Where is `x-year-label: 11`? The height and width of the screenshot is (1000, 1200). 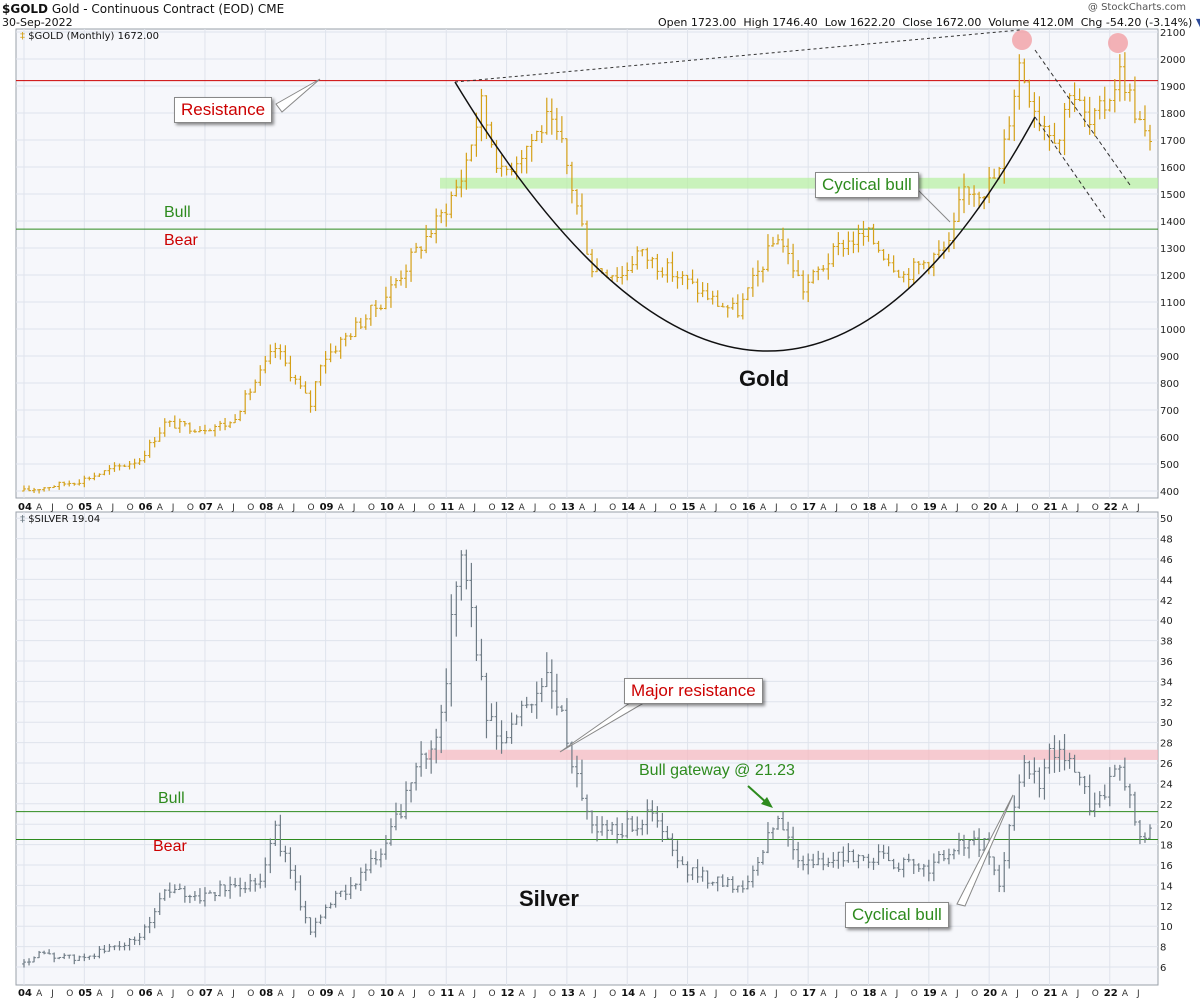
x-year-label: 11 is located at coordinates (447, 507).